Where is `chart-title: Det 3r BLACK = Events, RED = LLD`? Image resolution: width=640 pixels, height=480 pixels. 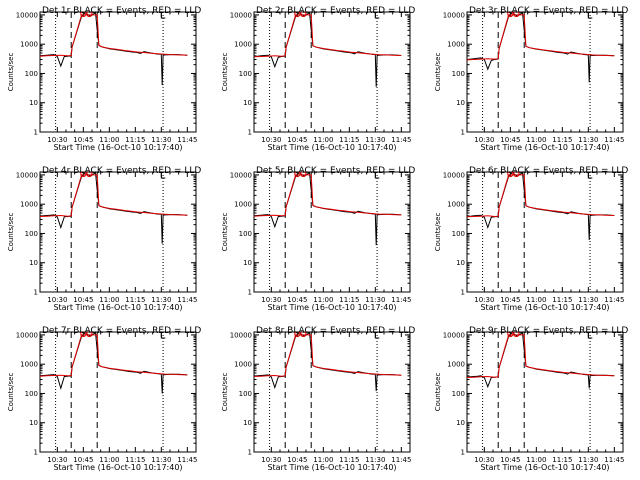
chart-title: Det 3r BLACK = Events, RED = LLD is located at coordinates (548, 11).